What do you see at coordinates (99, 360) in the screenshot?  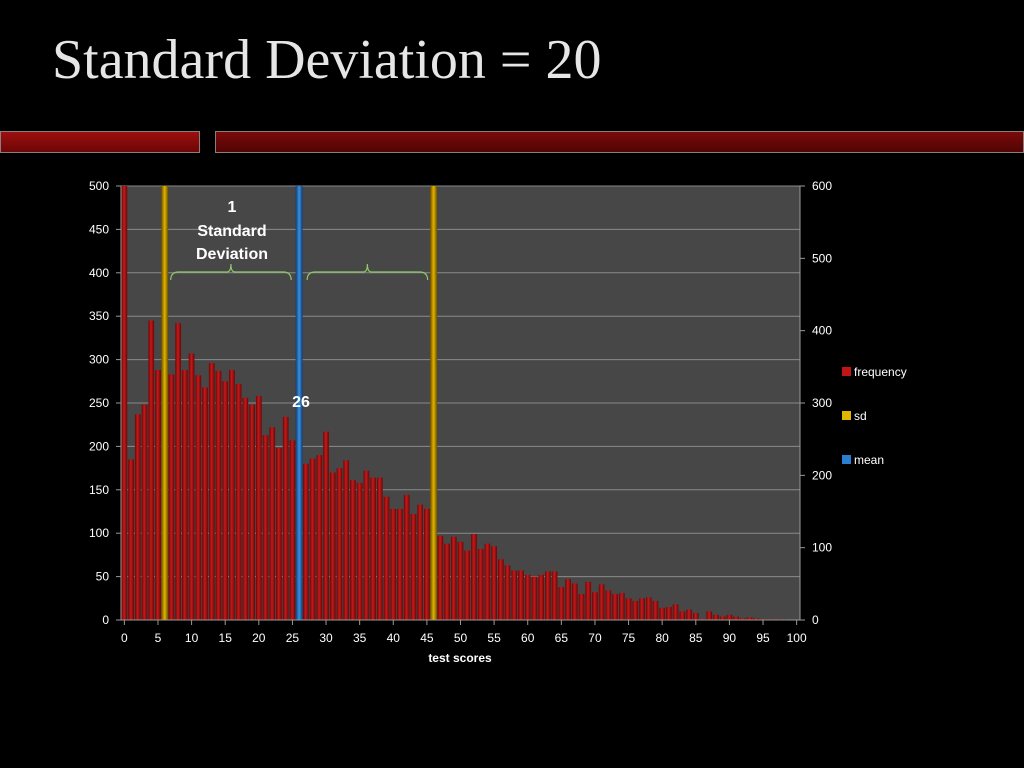 I see `y-left-tick-label: 300` at bounding box center [99, 360].